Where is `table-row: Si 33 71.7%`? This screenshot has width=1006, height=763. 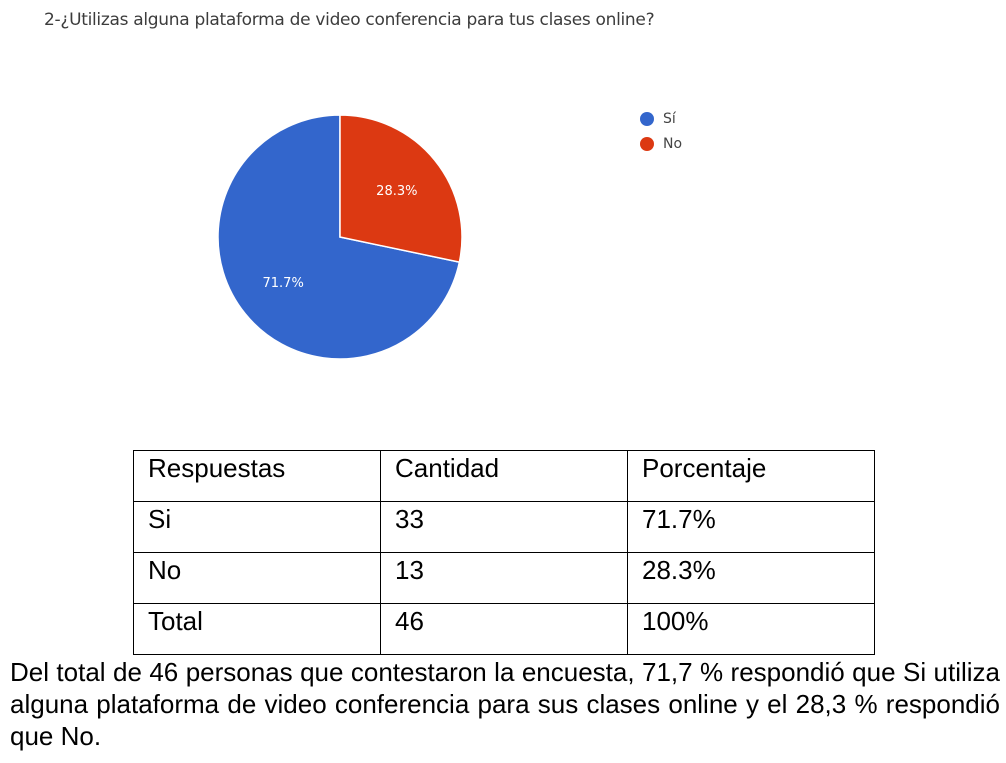 table-row: Si 33 71.7% is located at coordinates (504, 527).